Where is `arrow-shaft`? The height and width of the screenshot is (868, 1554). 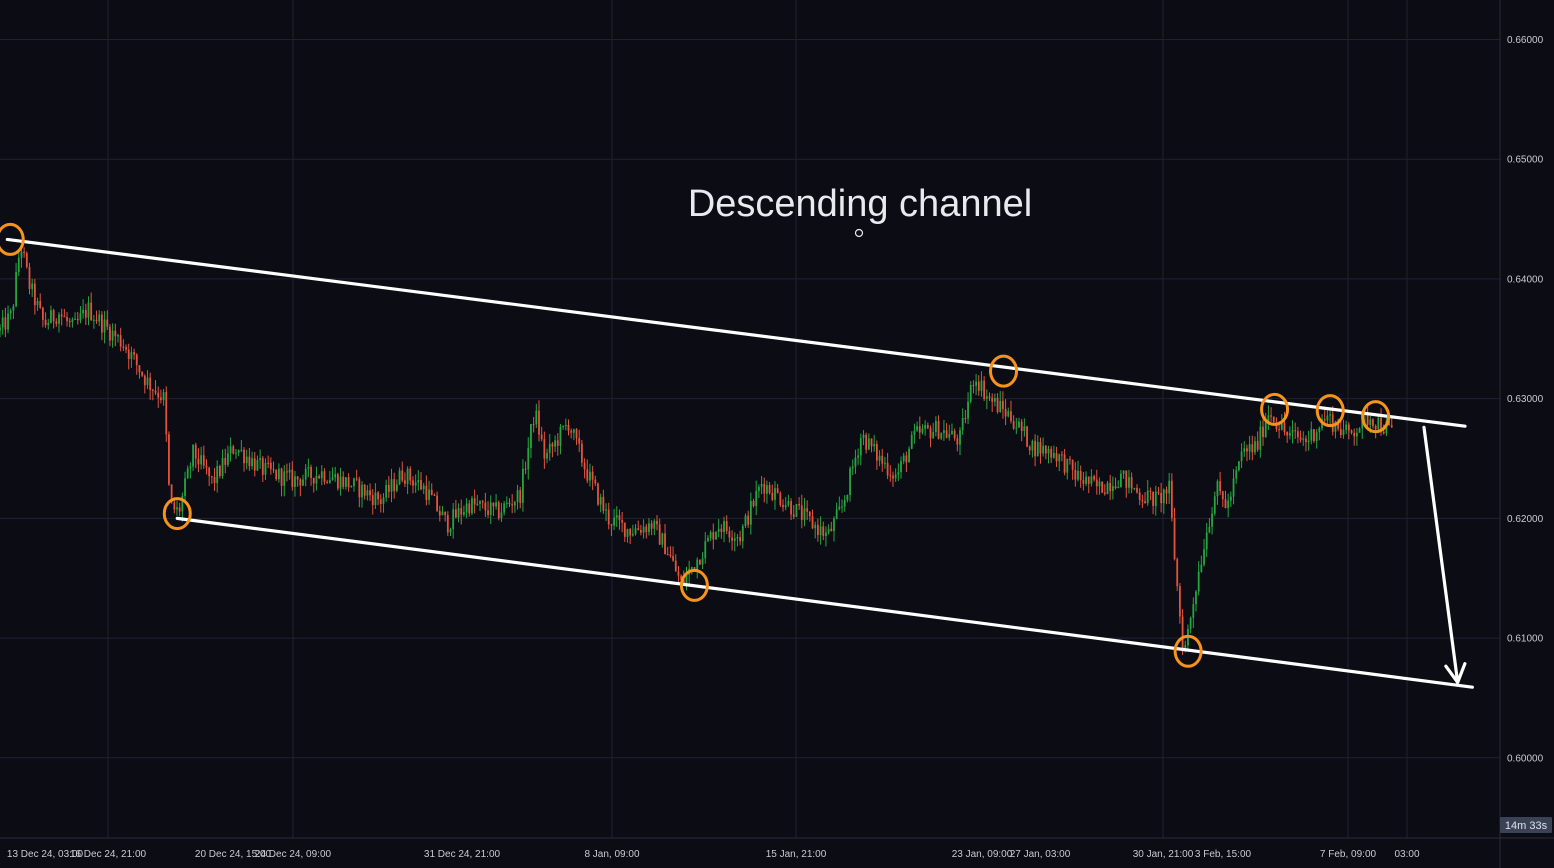 arrow-shaft is located at coordinates (1441, 554).